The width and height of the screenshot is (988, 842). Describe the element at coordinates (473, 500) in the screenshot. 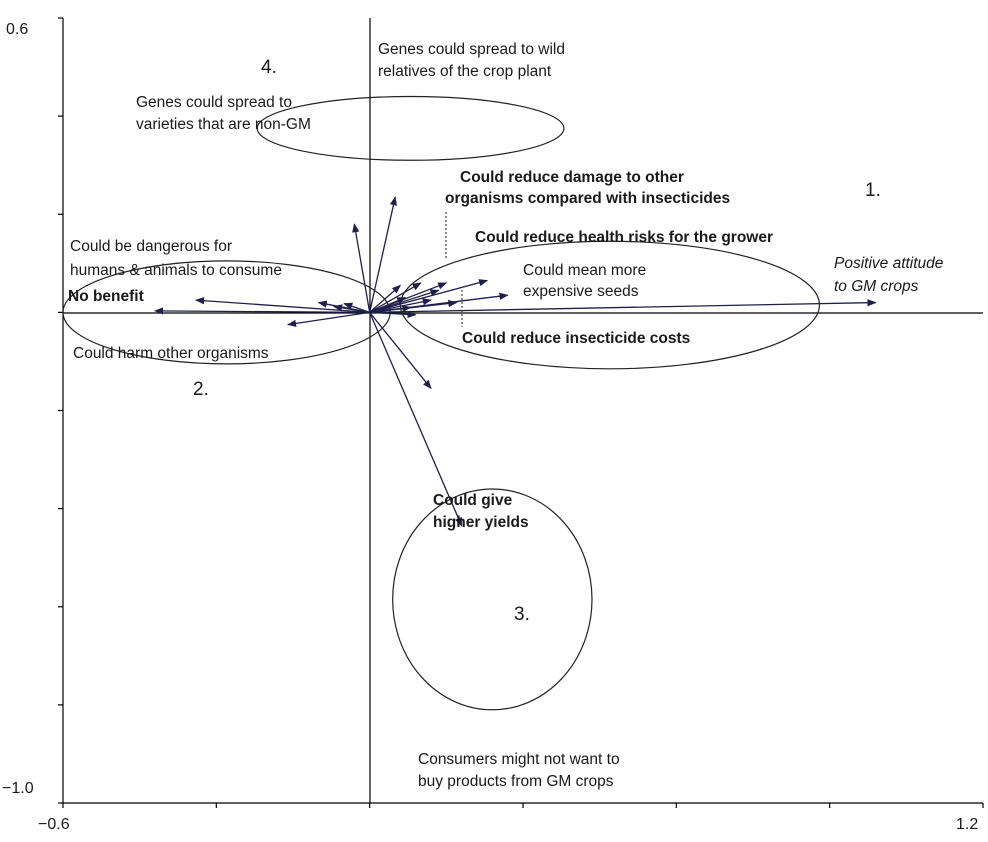

I see `label-higher-yields-1: Could give` at that location.